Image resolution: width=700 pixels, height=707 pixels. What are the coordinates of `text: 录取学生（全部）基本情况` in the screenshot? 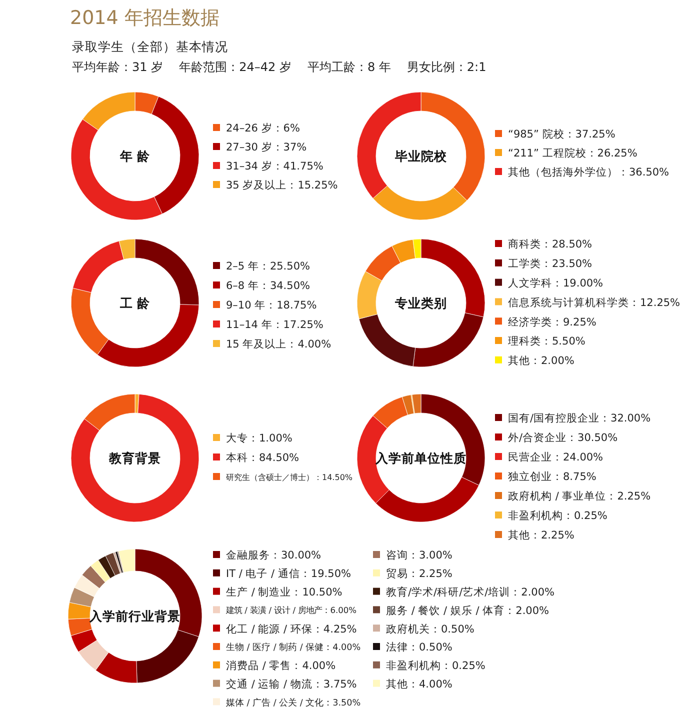 It's located at (150, 46).